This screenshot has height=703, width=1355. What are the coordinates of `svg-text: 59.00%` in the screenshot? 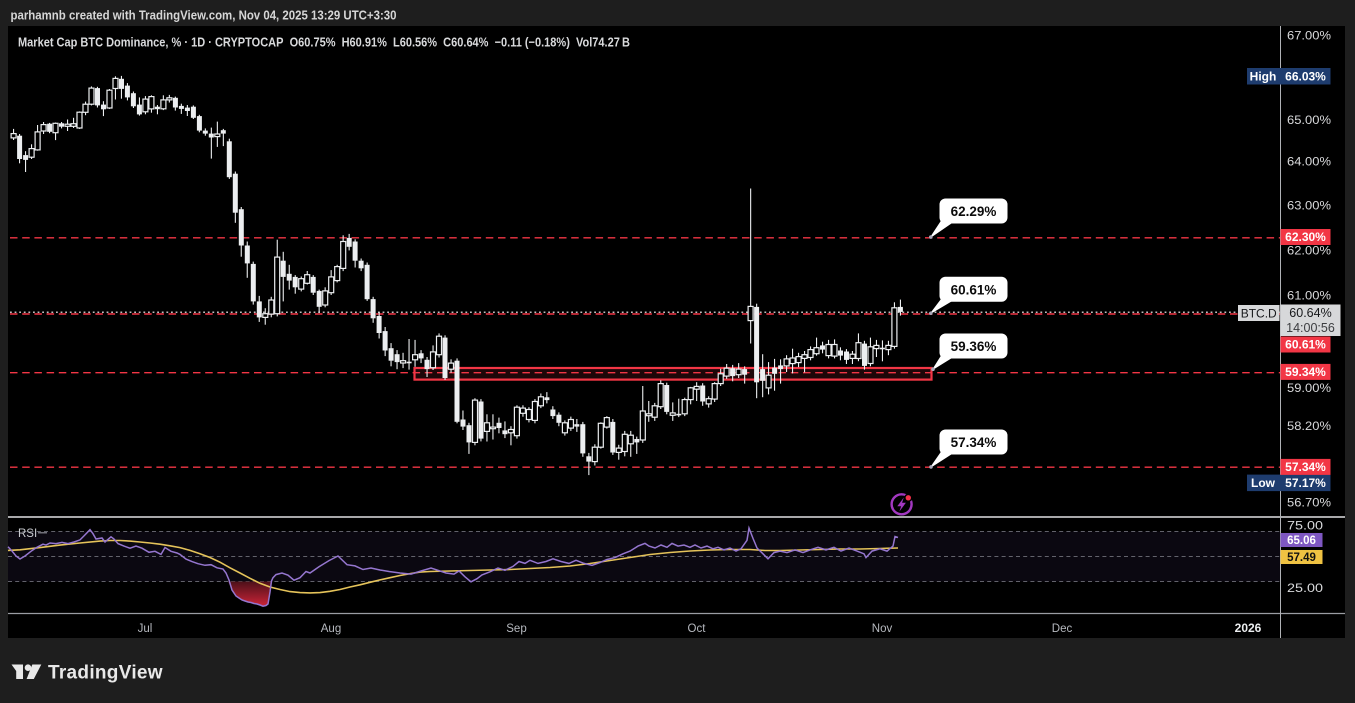 It's located at (1309, 388).